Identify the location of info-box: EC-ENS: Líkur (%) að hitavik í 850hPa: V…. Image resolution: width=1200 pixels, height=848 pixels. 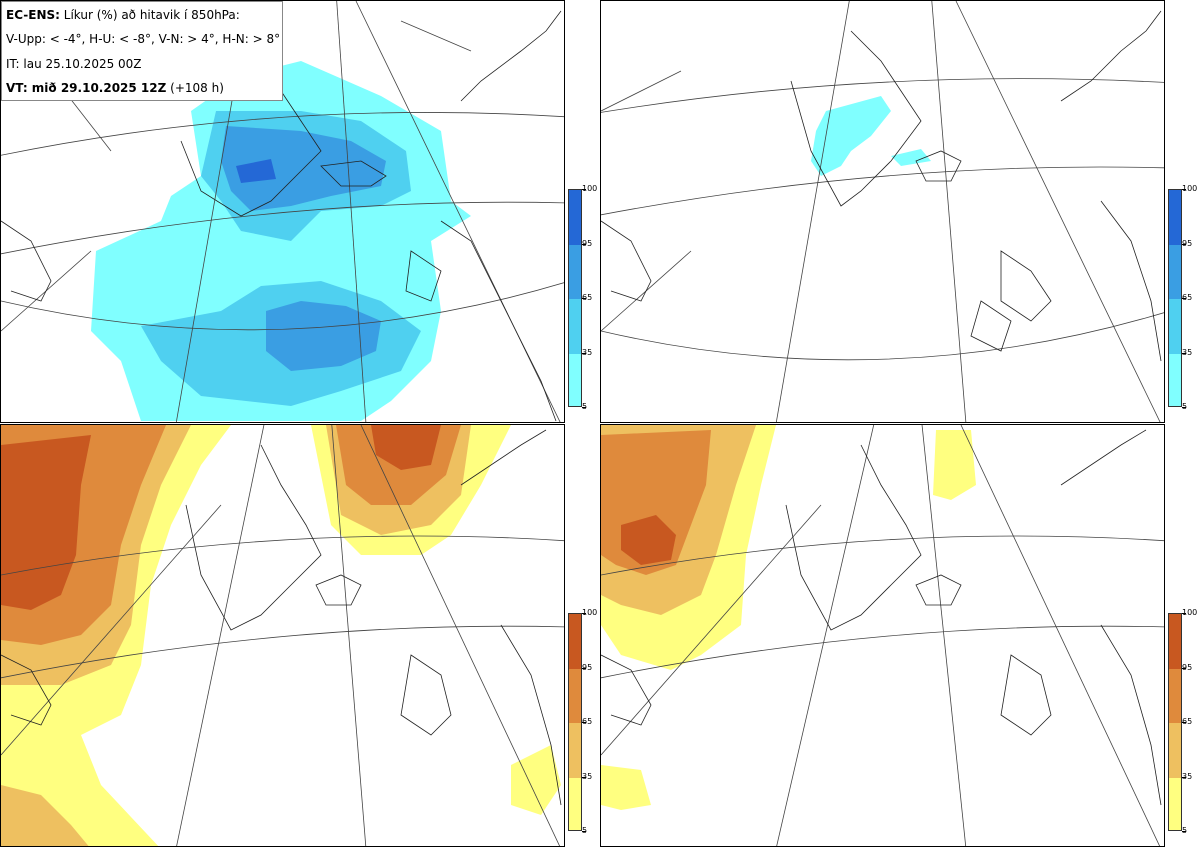
(142, 51).